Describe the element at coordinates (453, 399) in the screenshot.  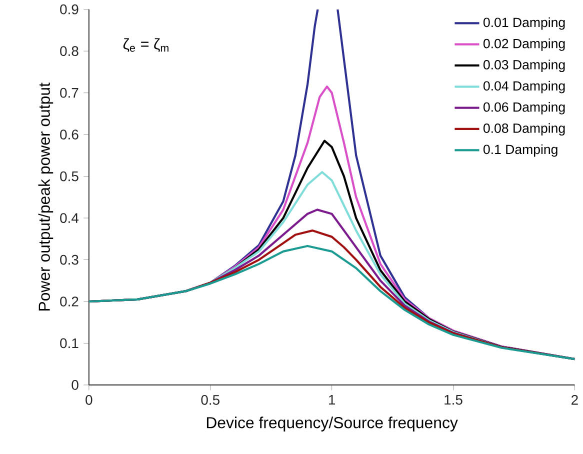
I see `x-tick-label: 1.5` at that location.